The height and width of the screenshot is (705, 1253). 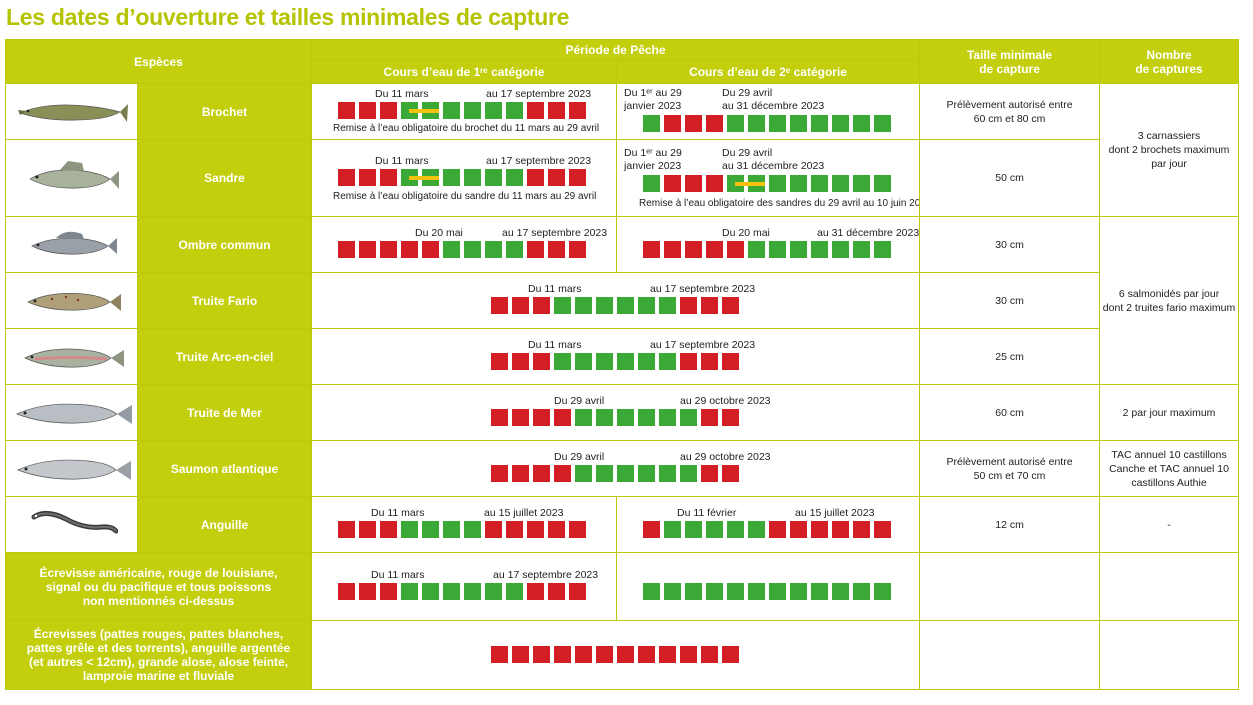 What do you see at coordinates (464, 586) in the screenshot?
I see `period-cat1: Du 11 mars au 17 septembre 2023` at bounding box center [464, 586].